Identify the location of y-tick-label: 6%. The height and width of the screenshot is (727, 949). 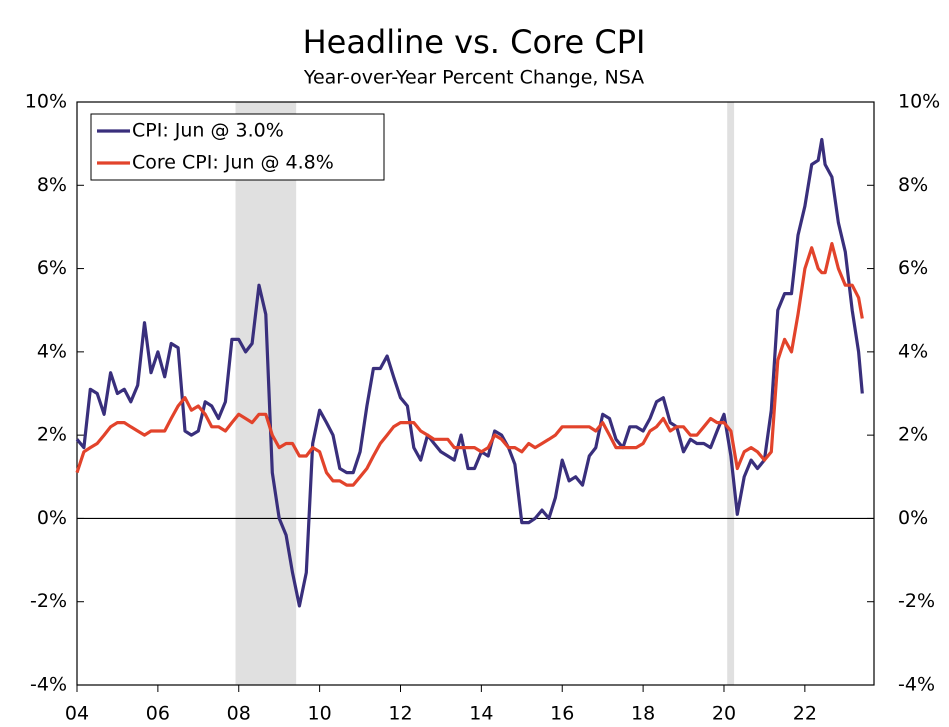
(52, 268).